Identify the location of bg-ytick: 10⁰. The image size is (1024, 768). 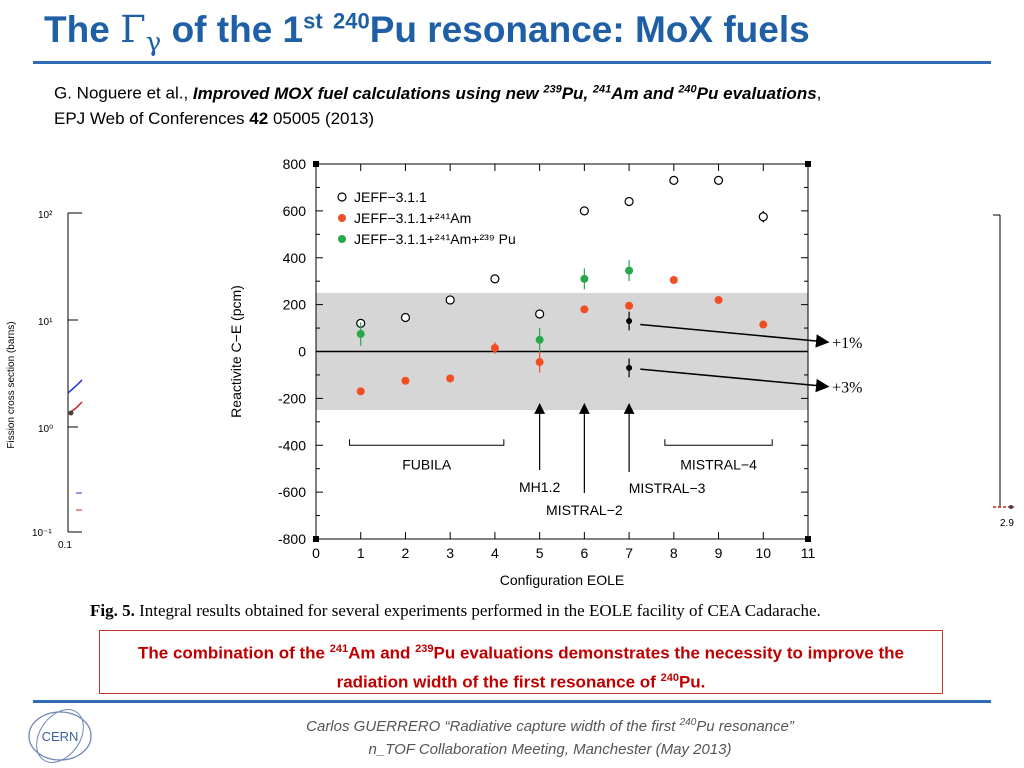
(45, 429).